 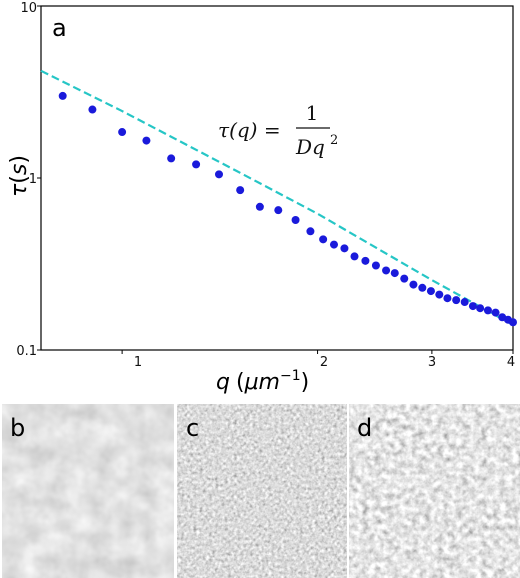 I want to click on x-tick-label: 4, so click(x=511, y=362).